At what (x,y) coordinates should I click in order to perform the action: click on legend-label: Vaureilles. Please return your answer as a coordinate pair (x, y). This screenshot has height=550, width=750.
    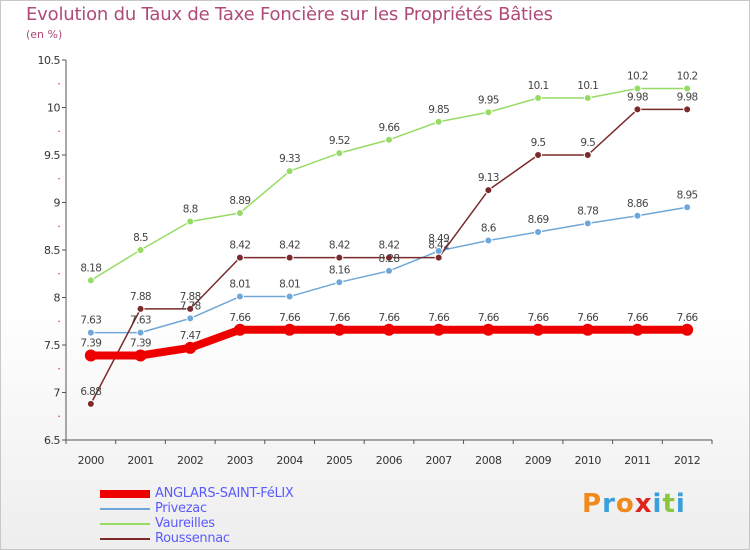
    Looking at the image, I should click on (185, 523).